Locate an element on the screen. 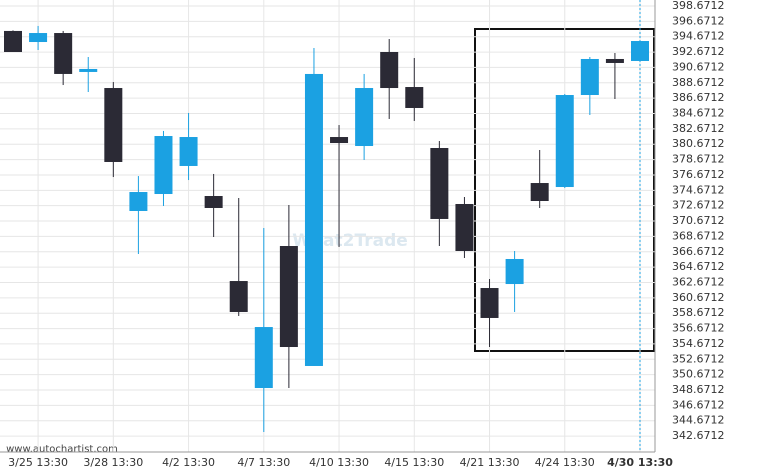 The width and height of the screenshot is (760, 475). x-tick-label: 4/7 13:30 is located at coordinates (263, 462).